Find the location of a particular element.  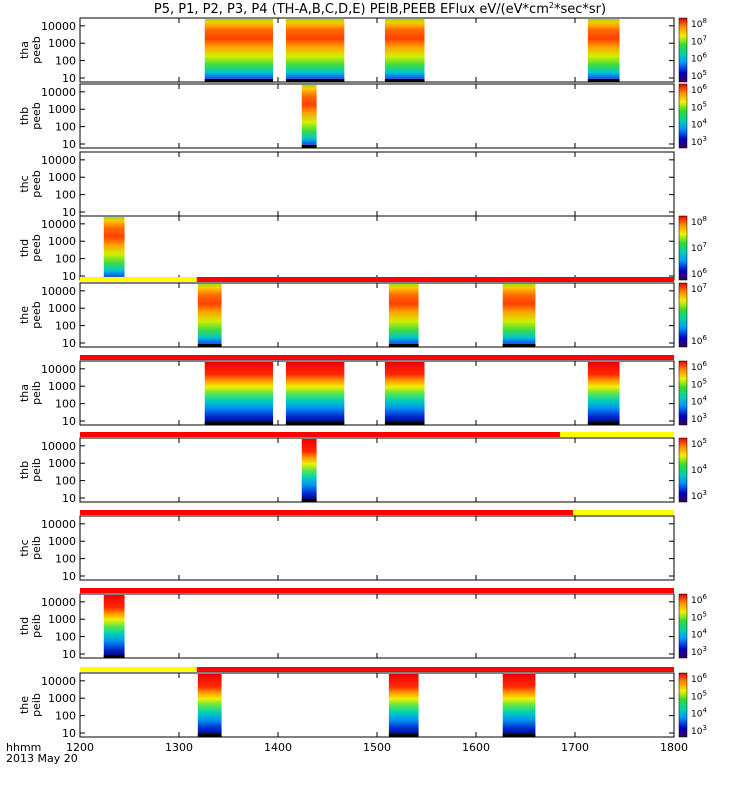

panel-thc-peeb: 10 100 1000 10000 thcpeeb is located at coordinates (346, 185).